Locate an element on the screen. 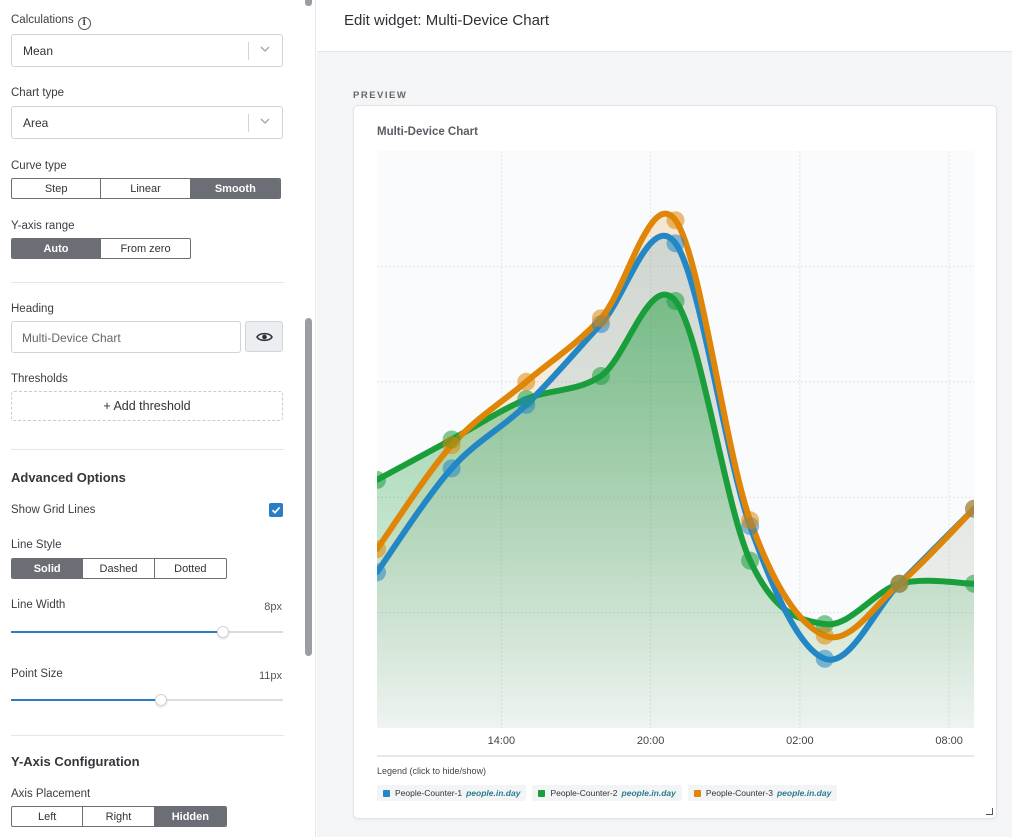 This screenshot has width=1012, height=837. point-size-value: 11px is located at coordinates (270, 676).